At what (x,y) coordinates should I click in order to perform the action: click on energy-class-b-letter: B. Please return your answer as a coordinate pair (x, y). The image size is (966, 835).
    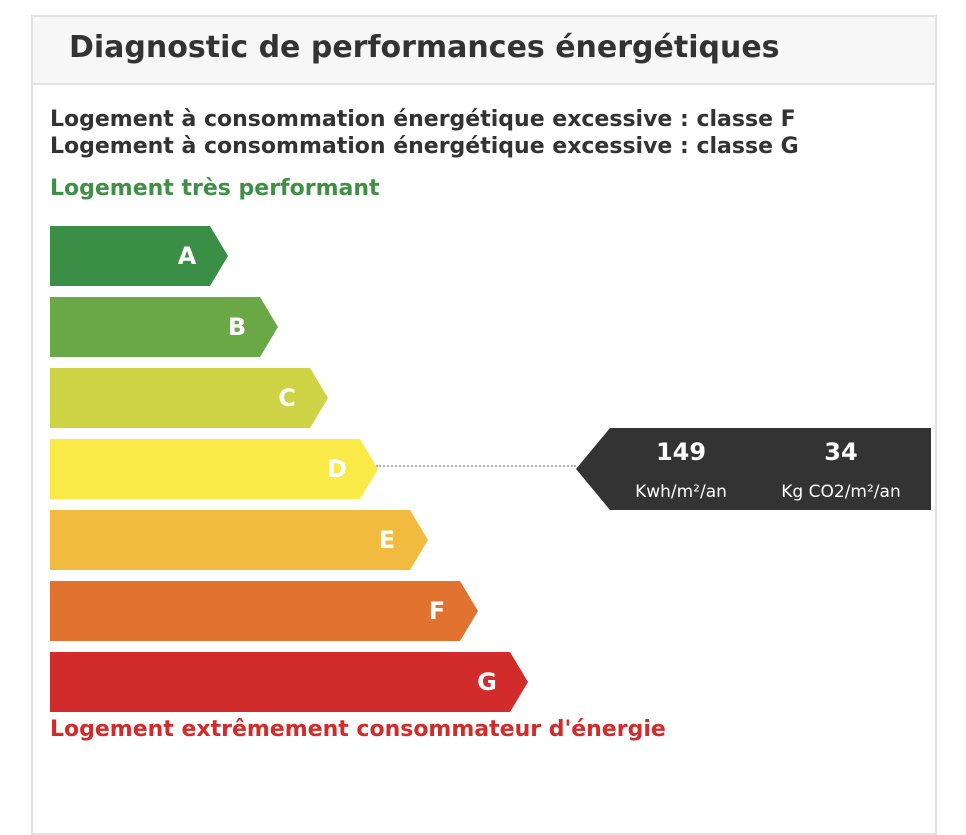
    Looking at the image, I should click on (237, 327).